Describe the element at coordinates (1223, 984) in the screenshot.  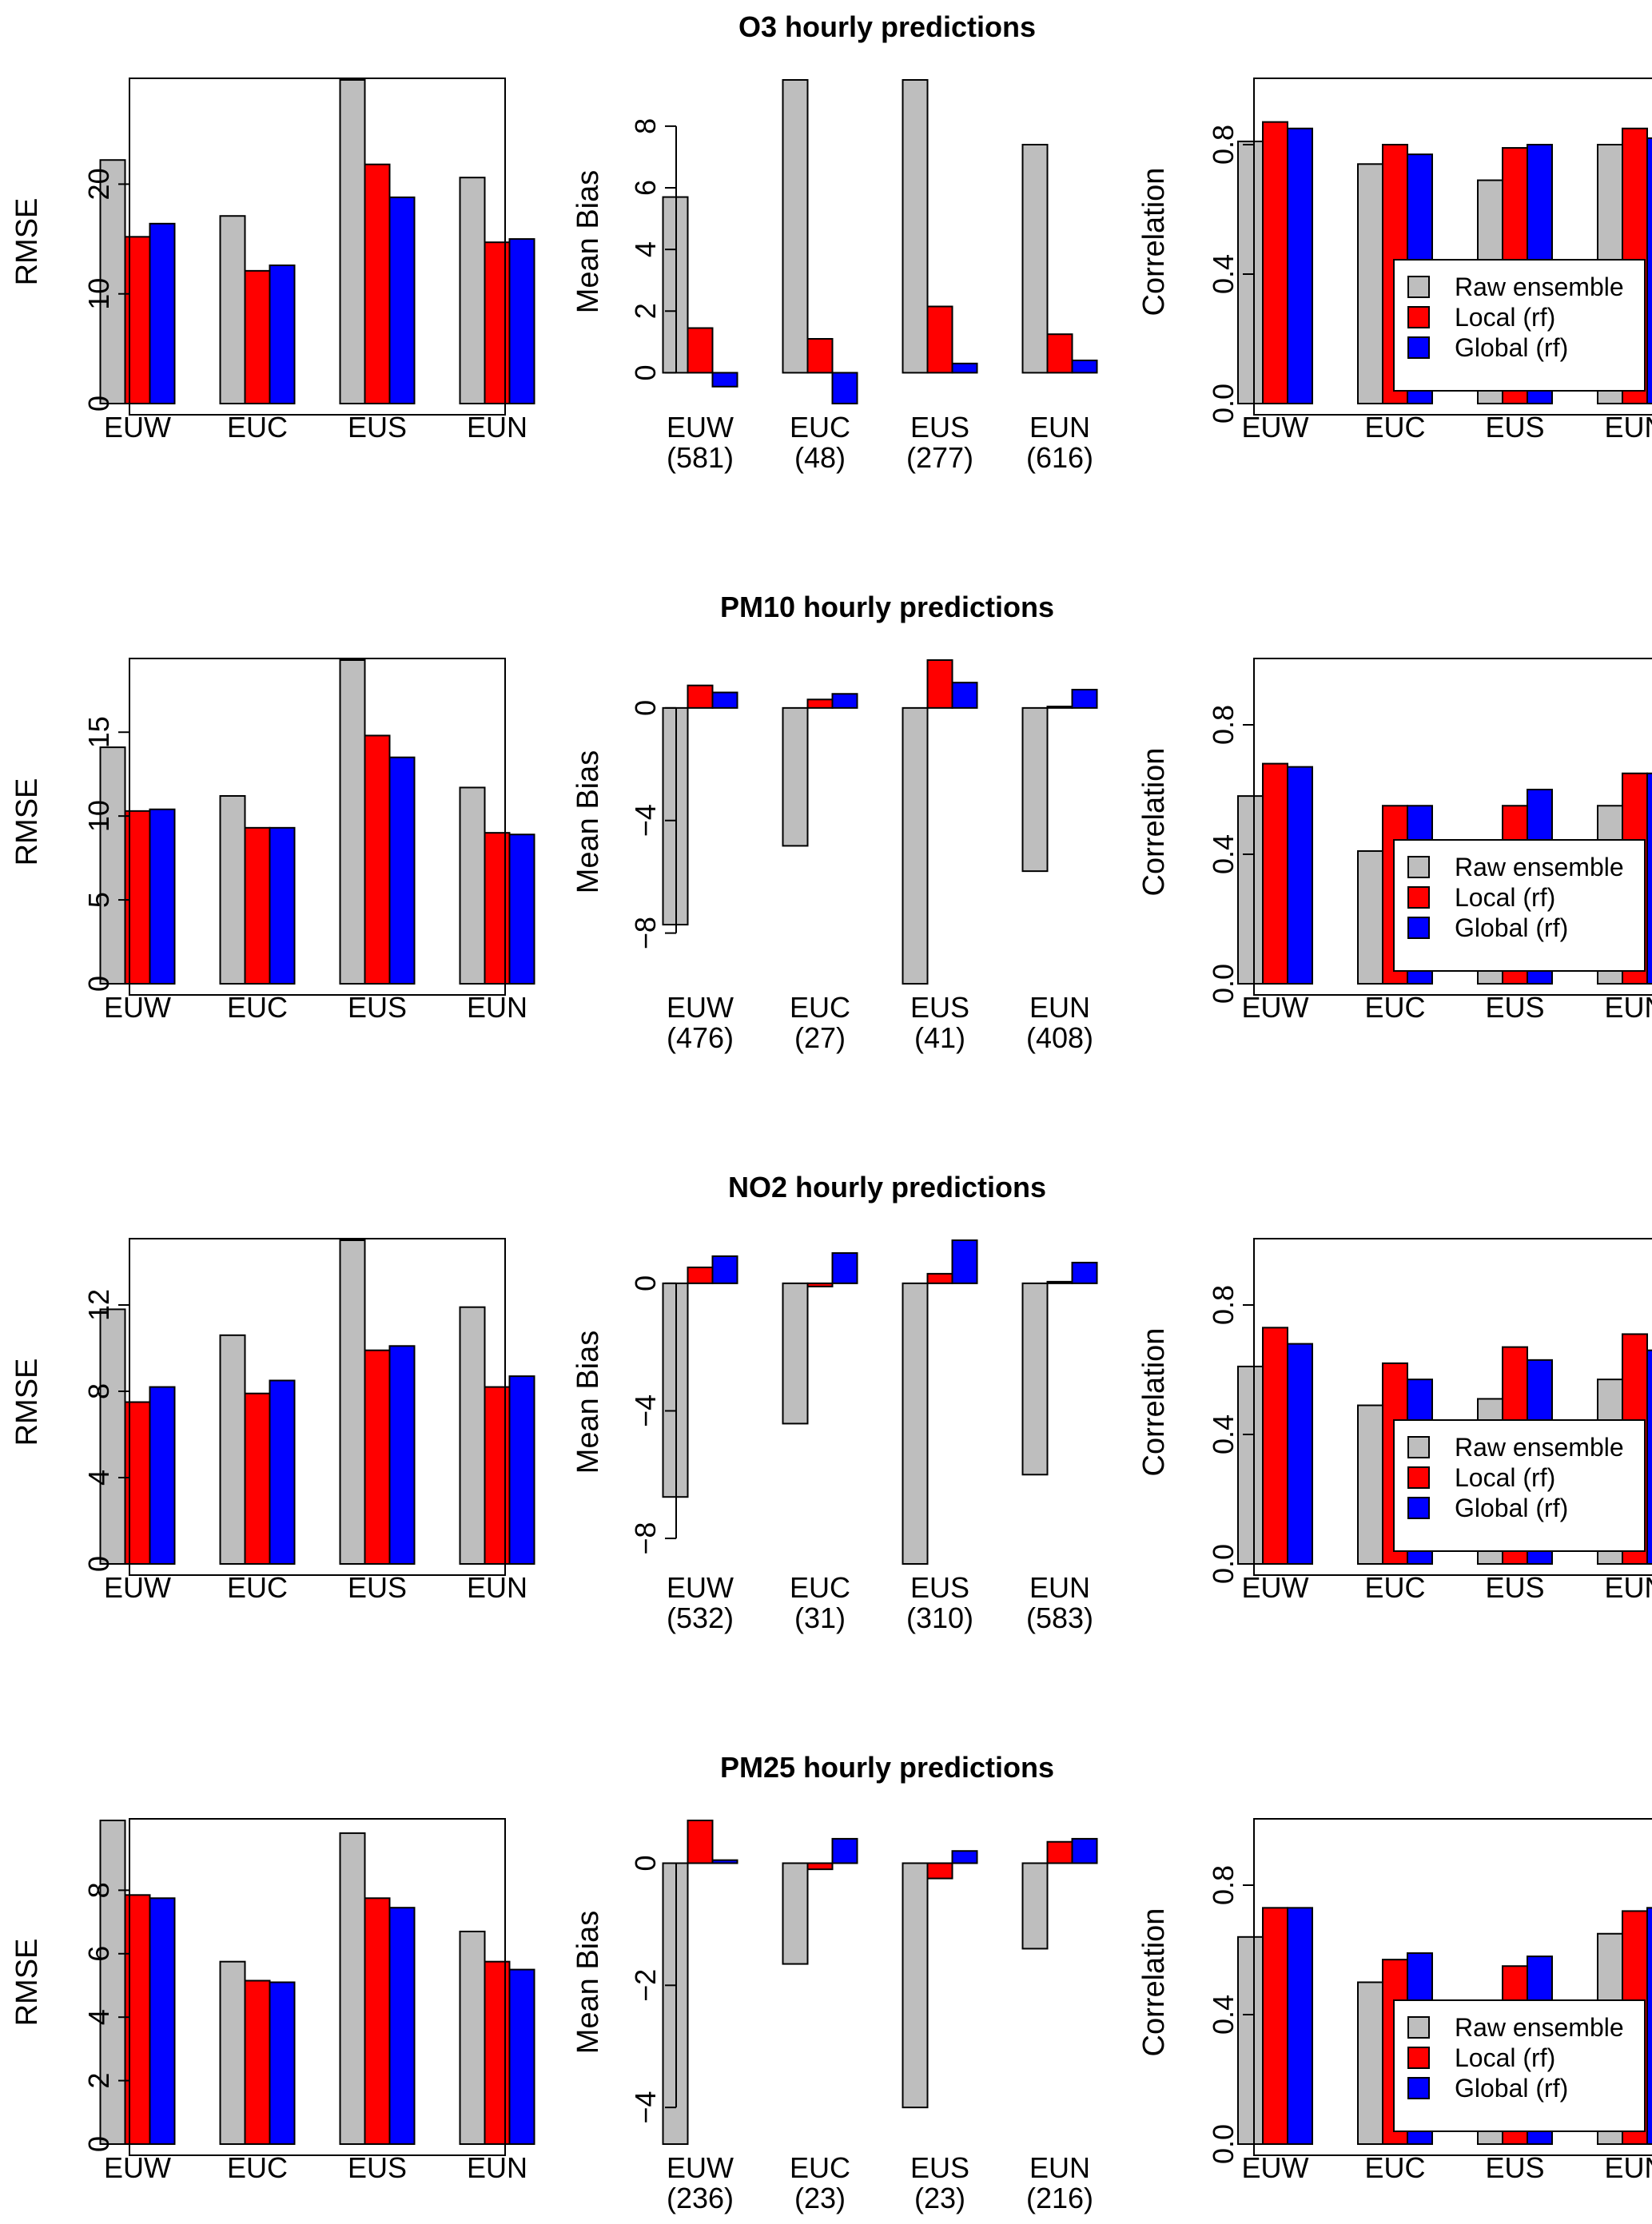
I see `y-tick-label: 0.0` at that location.